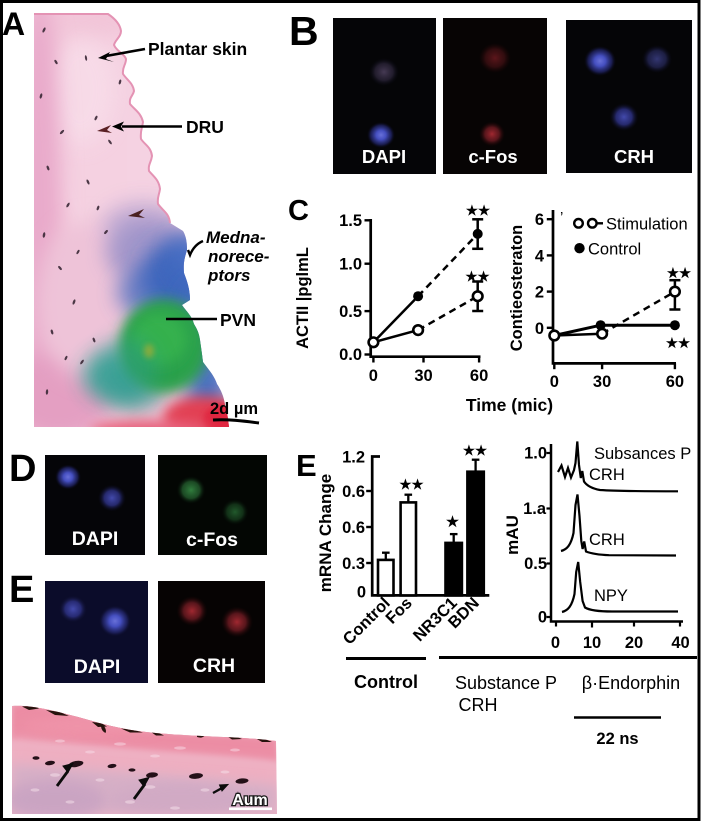 Image resolution: width=701 pixels, height=822 pixels. I want to click on svg-text: PVN, so click(238, 320).